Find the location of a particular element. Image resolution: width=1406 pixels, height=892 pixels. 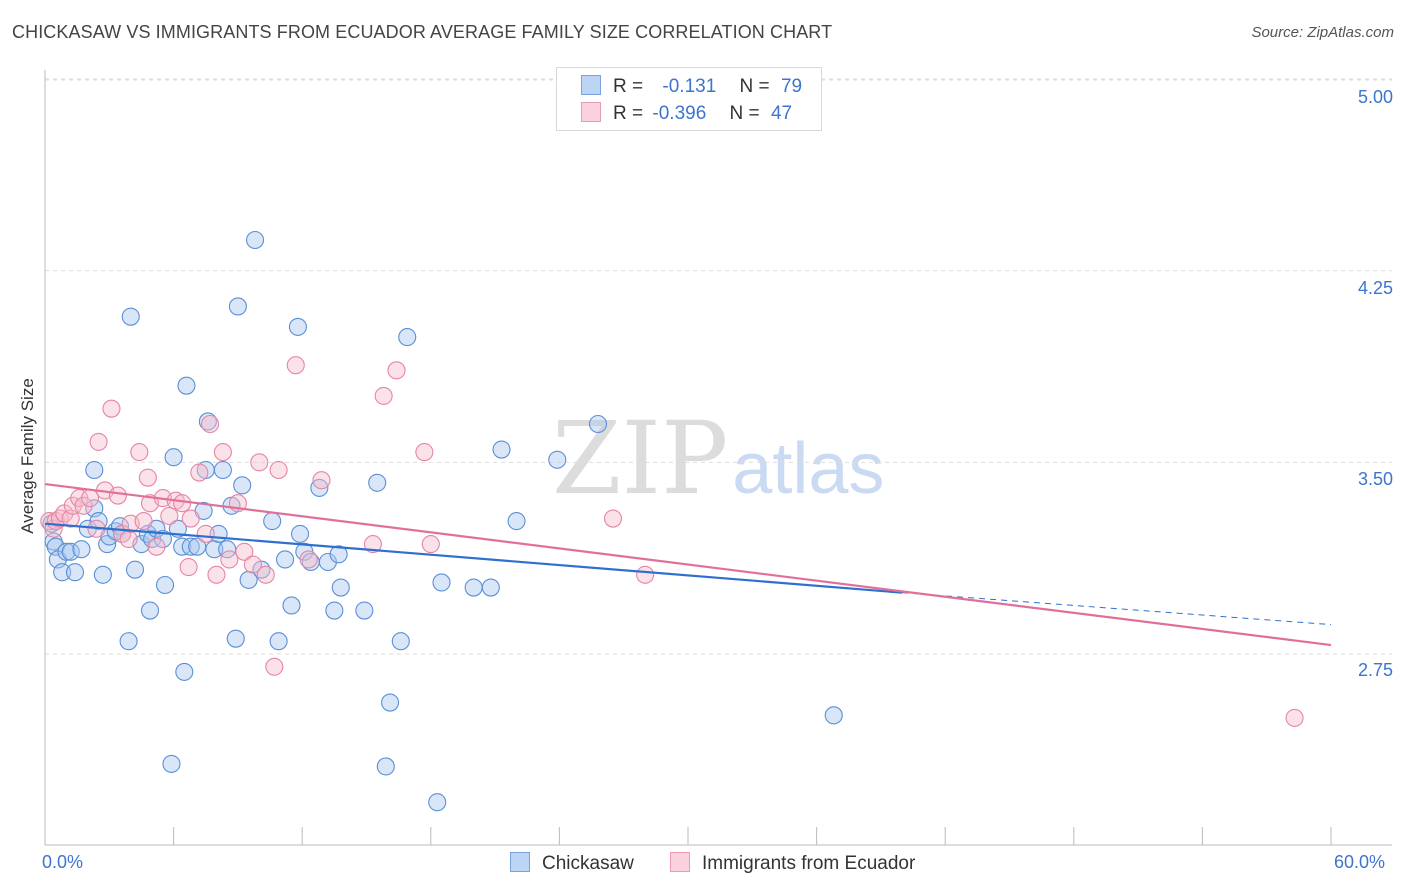

x-tick-label-min: 0.0% is located at coordinates (63, 862).